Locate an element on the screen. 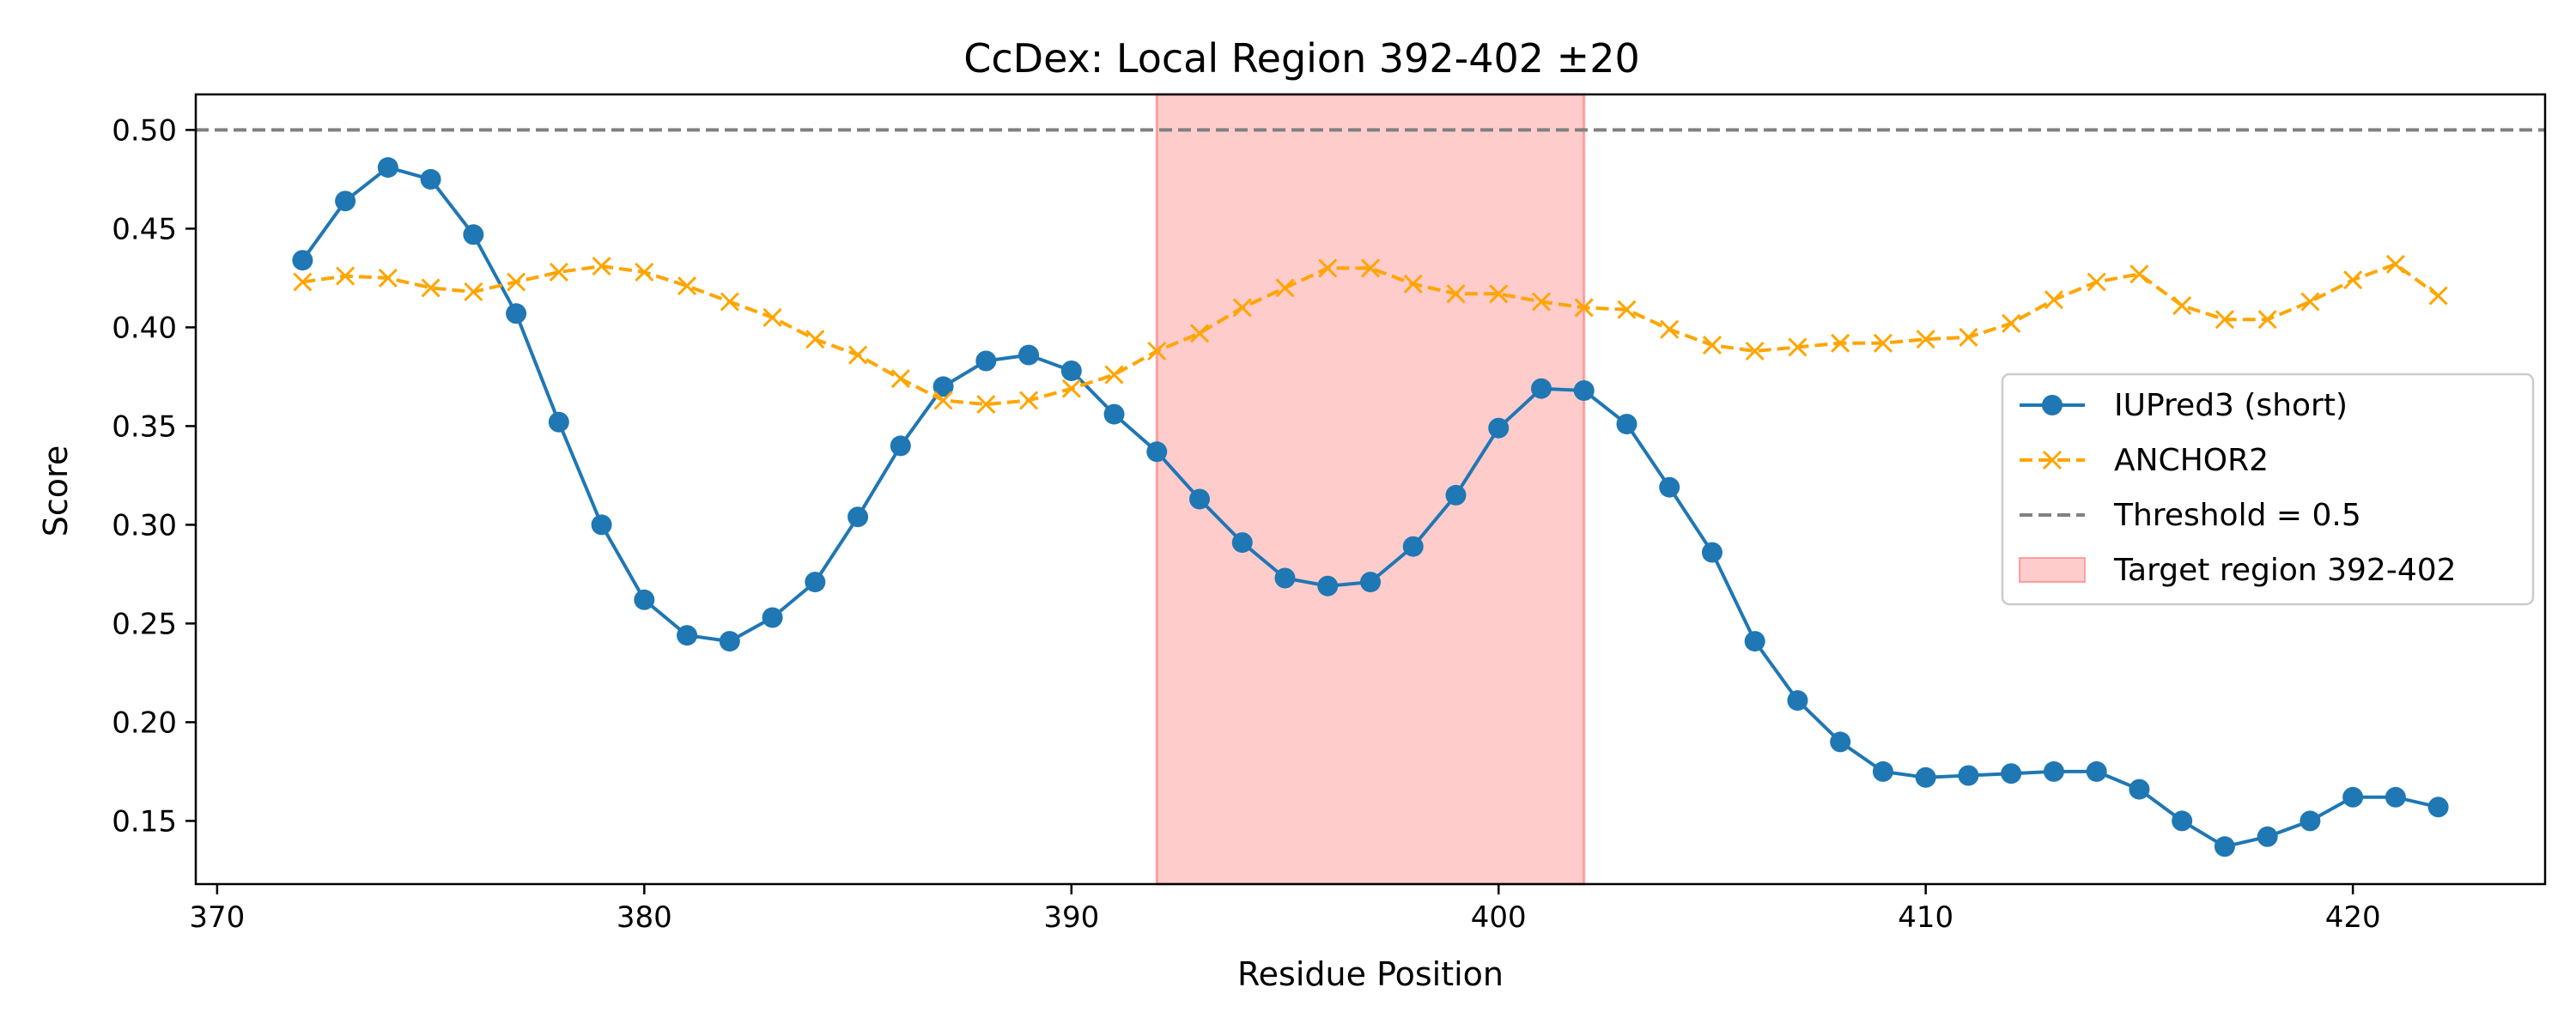 Image resolution: width=2576 pixels, height=1030 pixels. x-tick-label: 410 is located at coordinates (1925, 917).